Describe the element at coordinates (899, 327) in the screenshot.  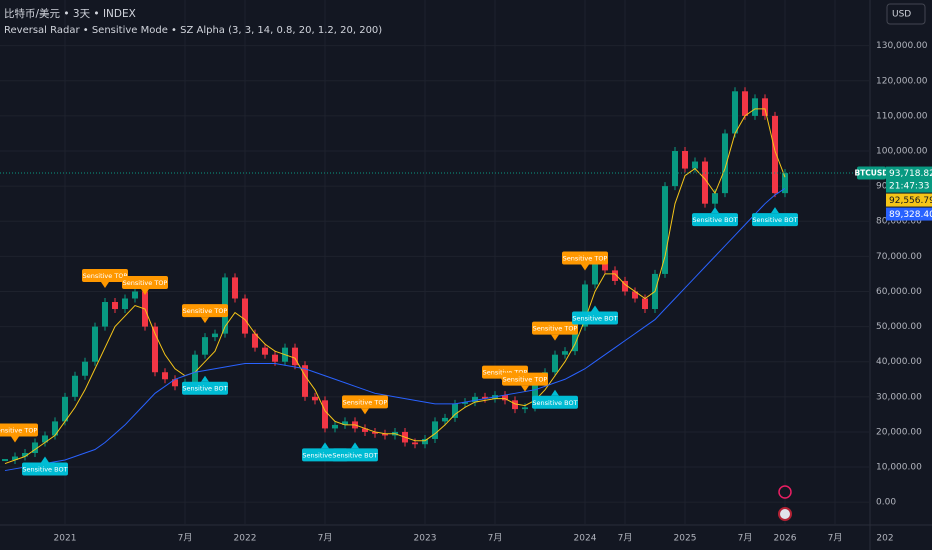
I see `y-tick-label: 50,000.00` at that location.